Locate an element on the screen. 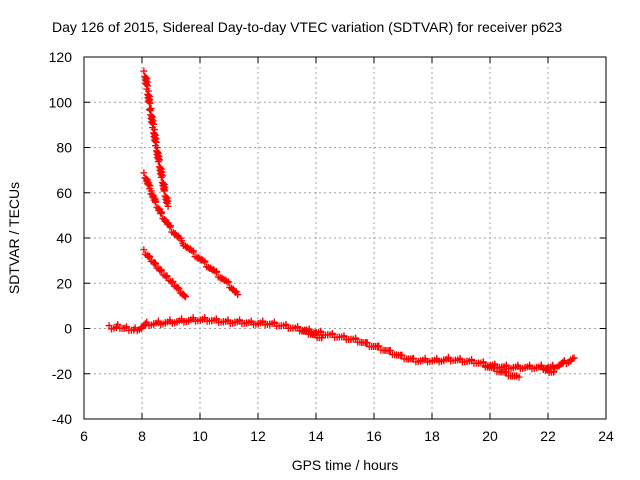 The width and height of the screenshot is (640, 480). x-tick-label: 12 is located at coordinates (258, 436).